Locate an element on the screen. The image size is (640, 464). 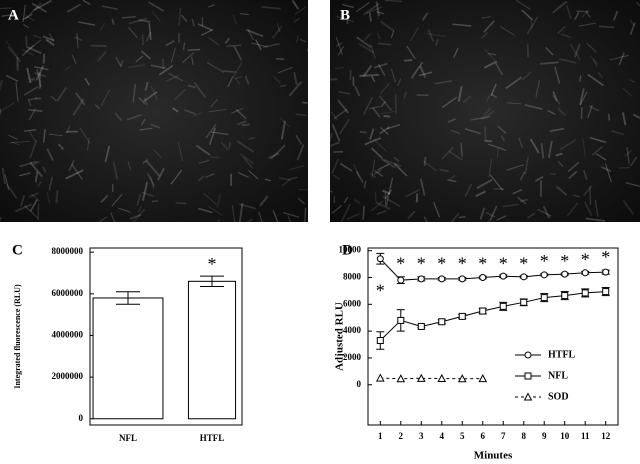
y-axis-label: Integrated fluorescence (RLU) is located at coordinates (17, 336).